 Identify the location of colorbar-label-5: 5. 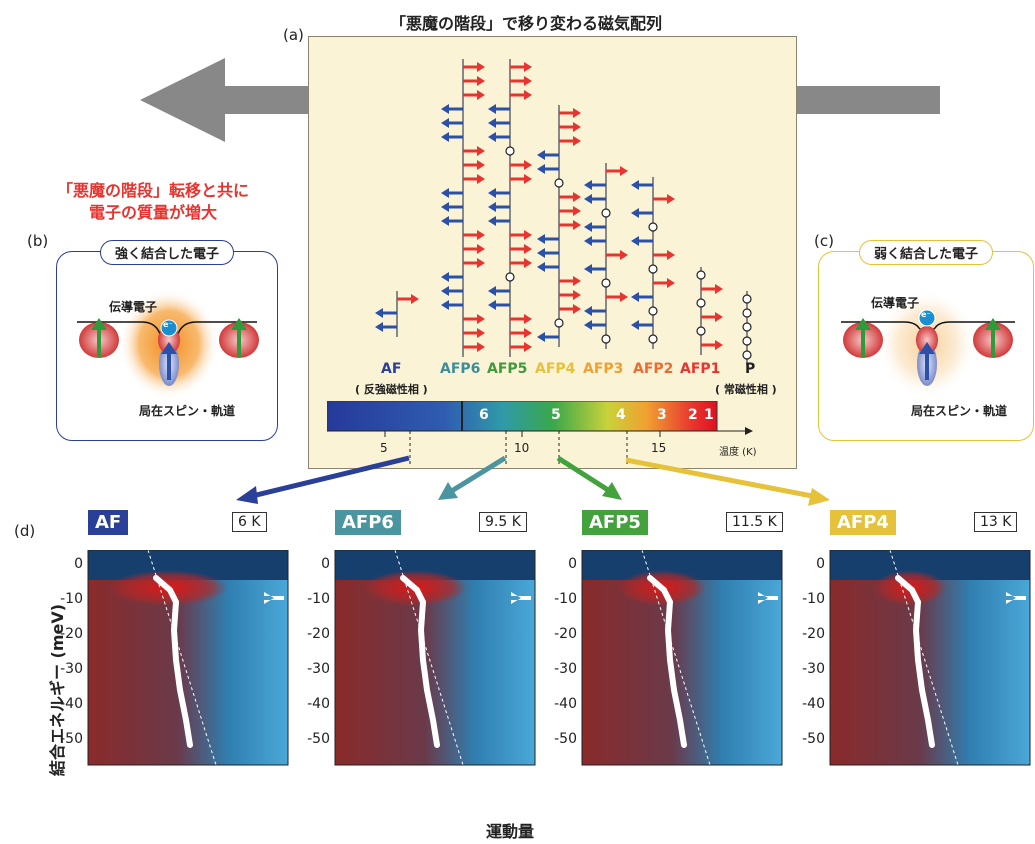
(556, 415).